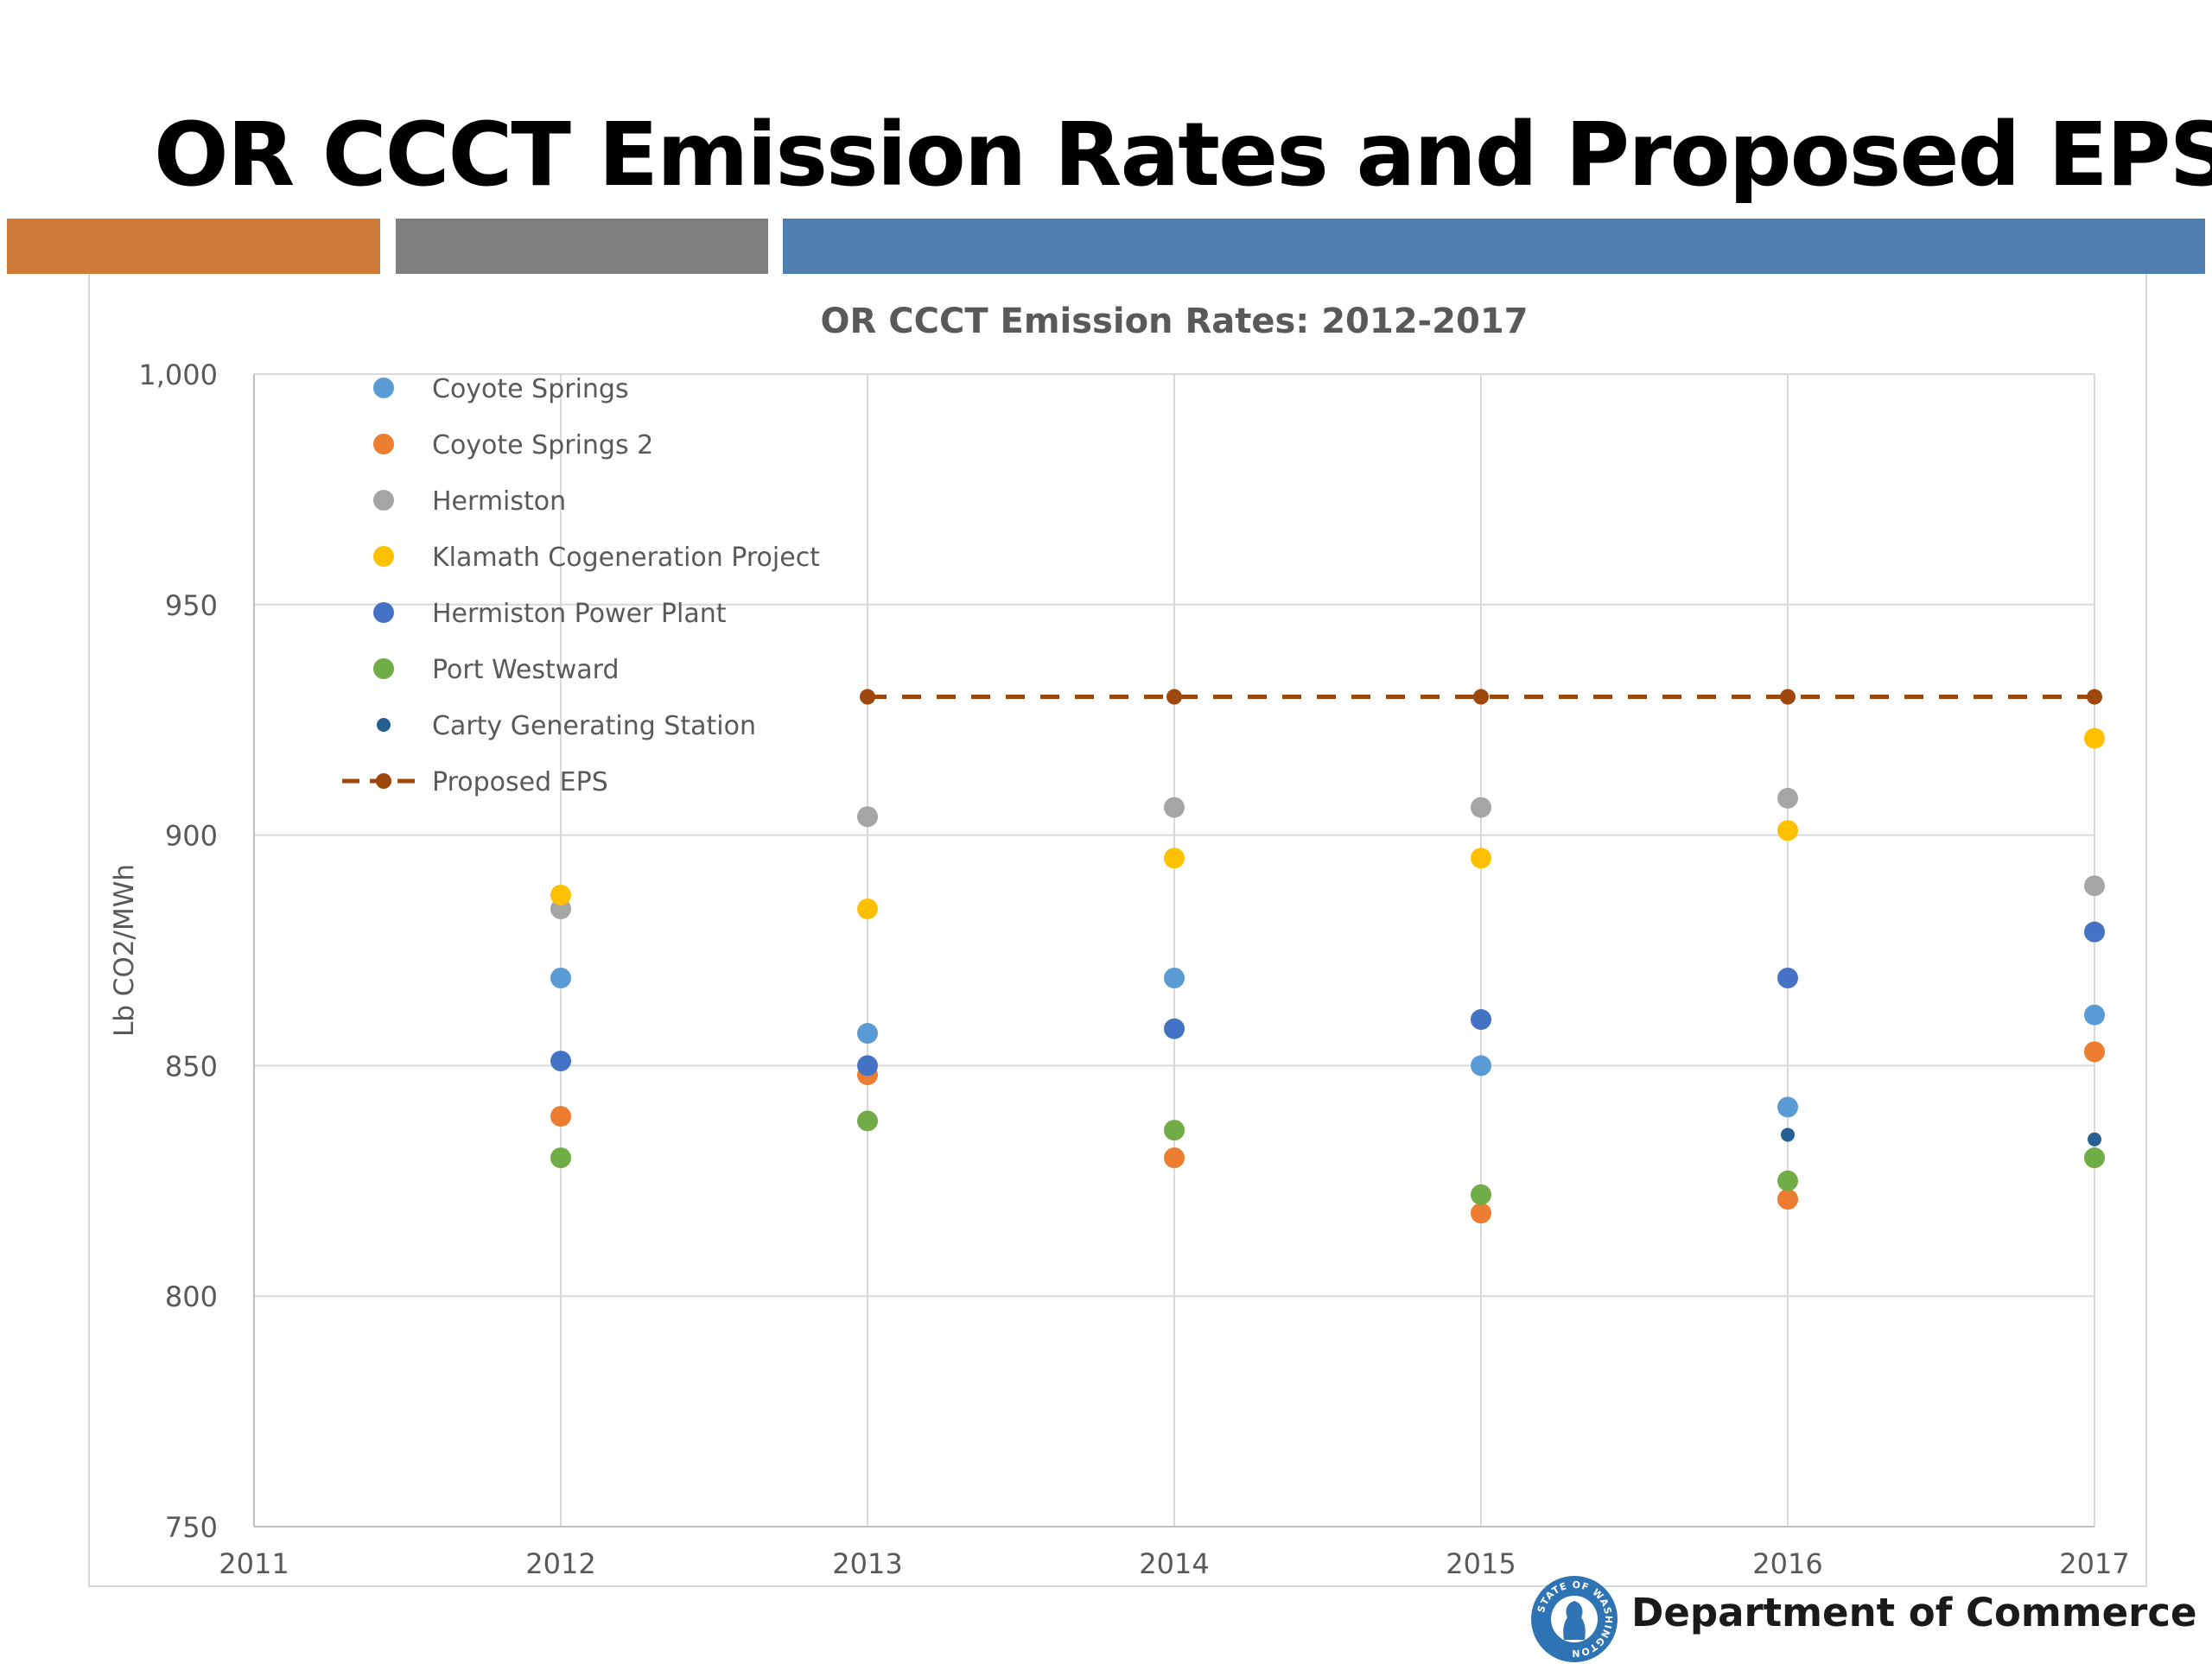  Describe the element at coordinates (1787, 1563) in the screenshot. I see `x-tick-label: 2016` at that location.